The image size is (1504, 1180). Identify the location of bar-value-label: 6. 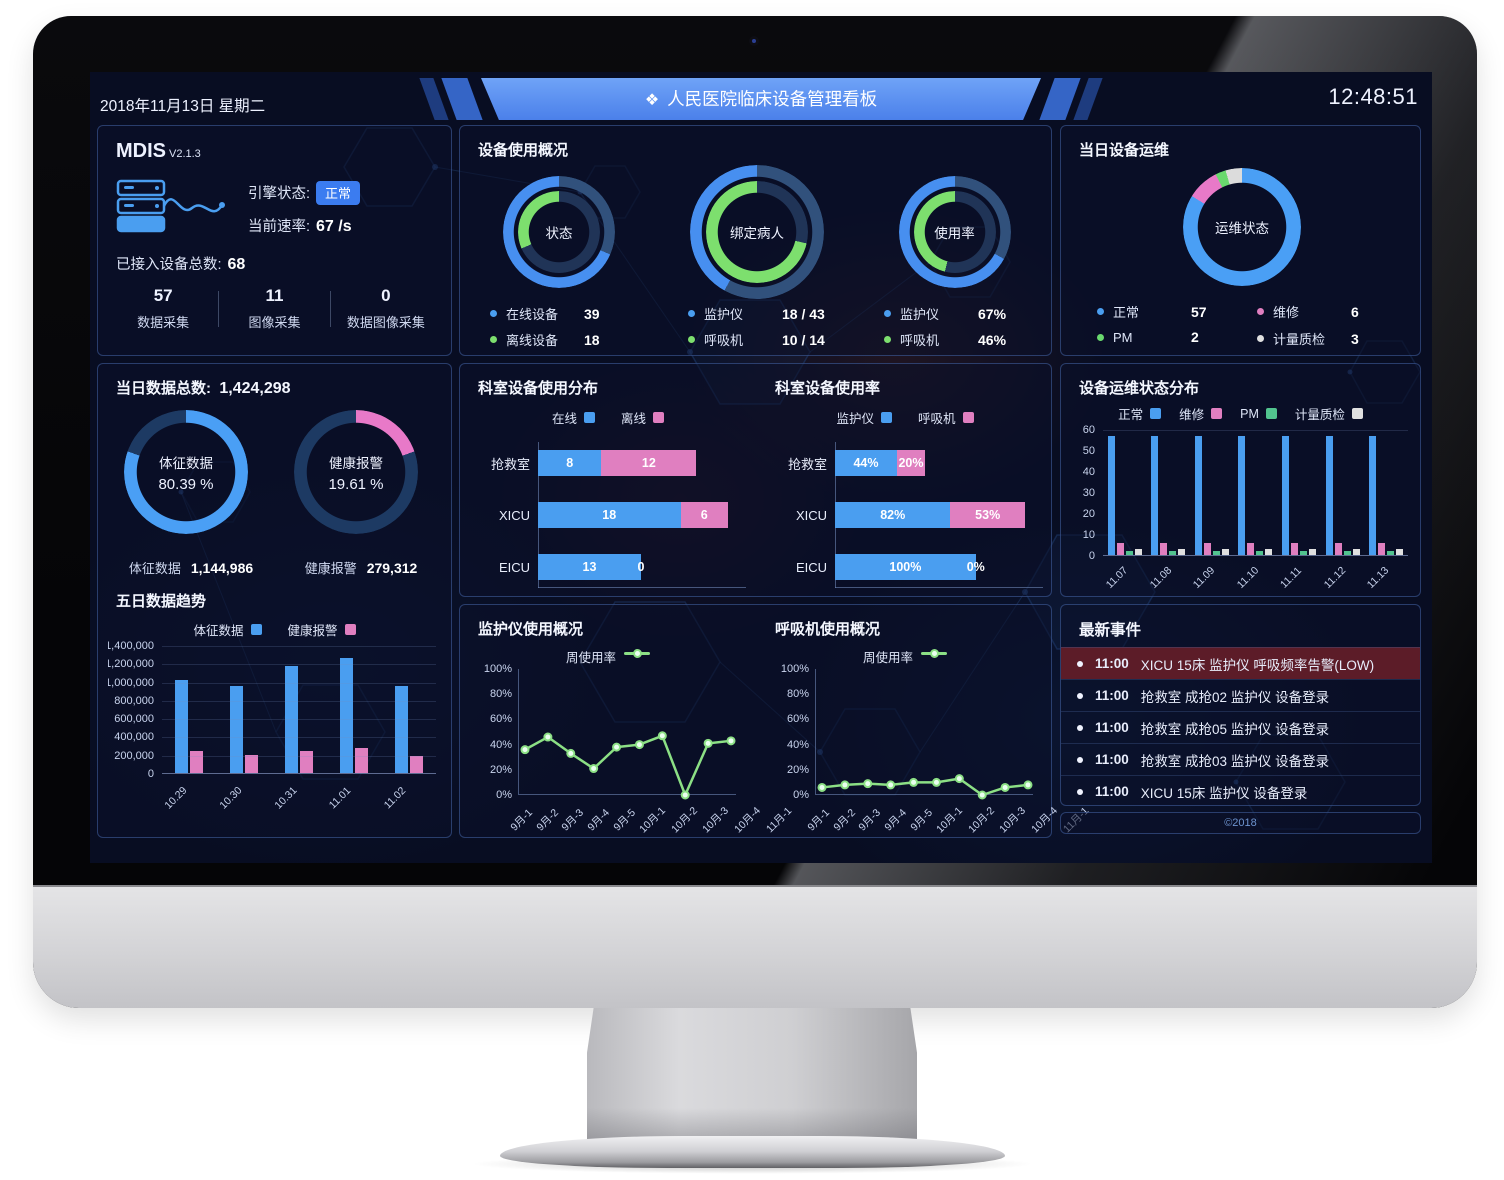
(704, 515).